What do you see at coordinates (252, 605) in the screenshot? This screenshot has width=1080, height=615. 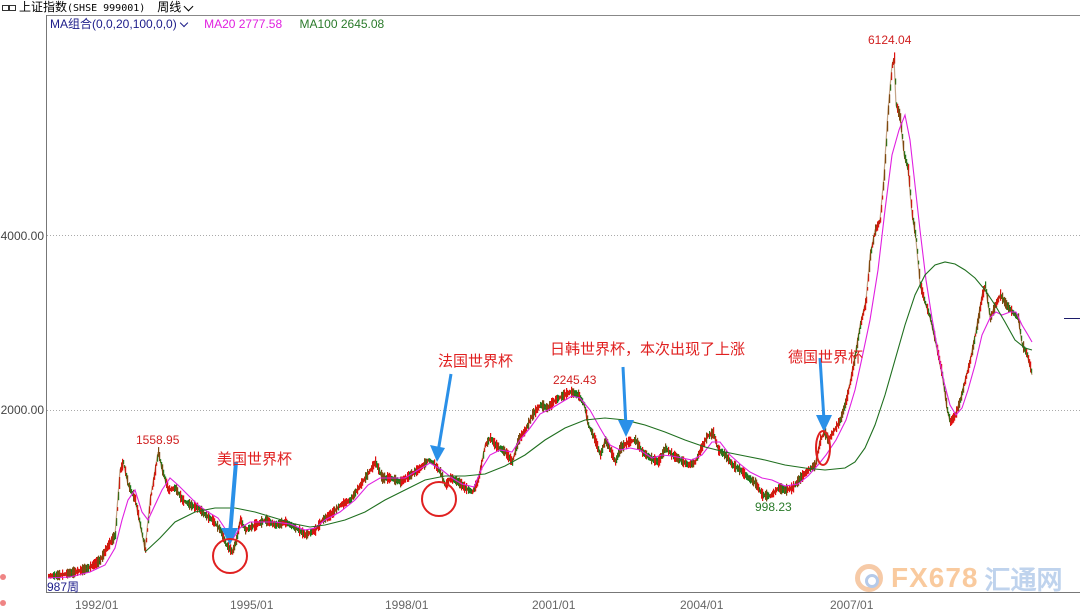 I see `x-tick-1995: 1995/01` at bounding box center [252, 605].